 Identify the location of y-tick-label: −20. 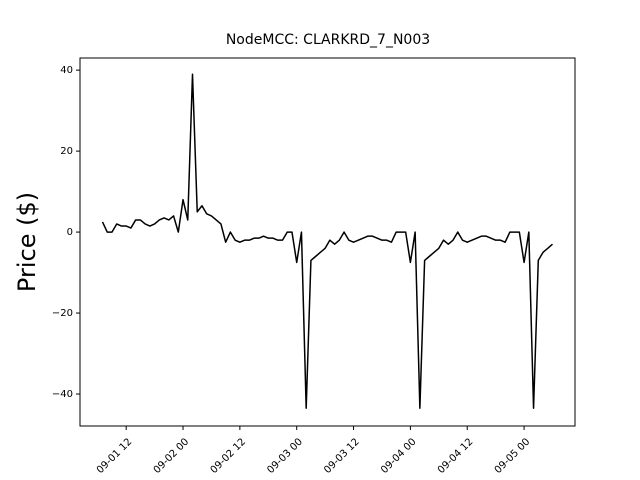
(62, 313).